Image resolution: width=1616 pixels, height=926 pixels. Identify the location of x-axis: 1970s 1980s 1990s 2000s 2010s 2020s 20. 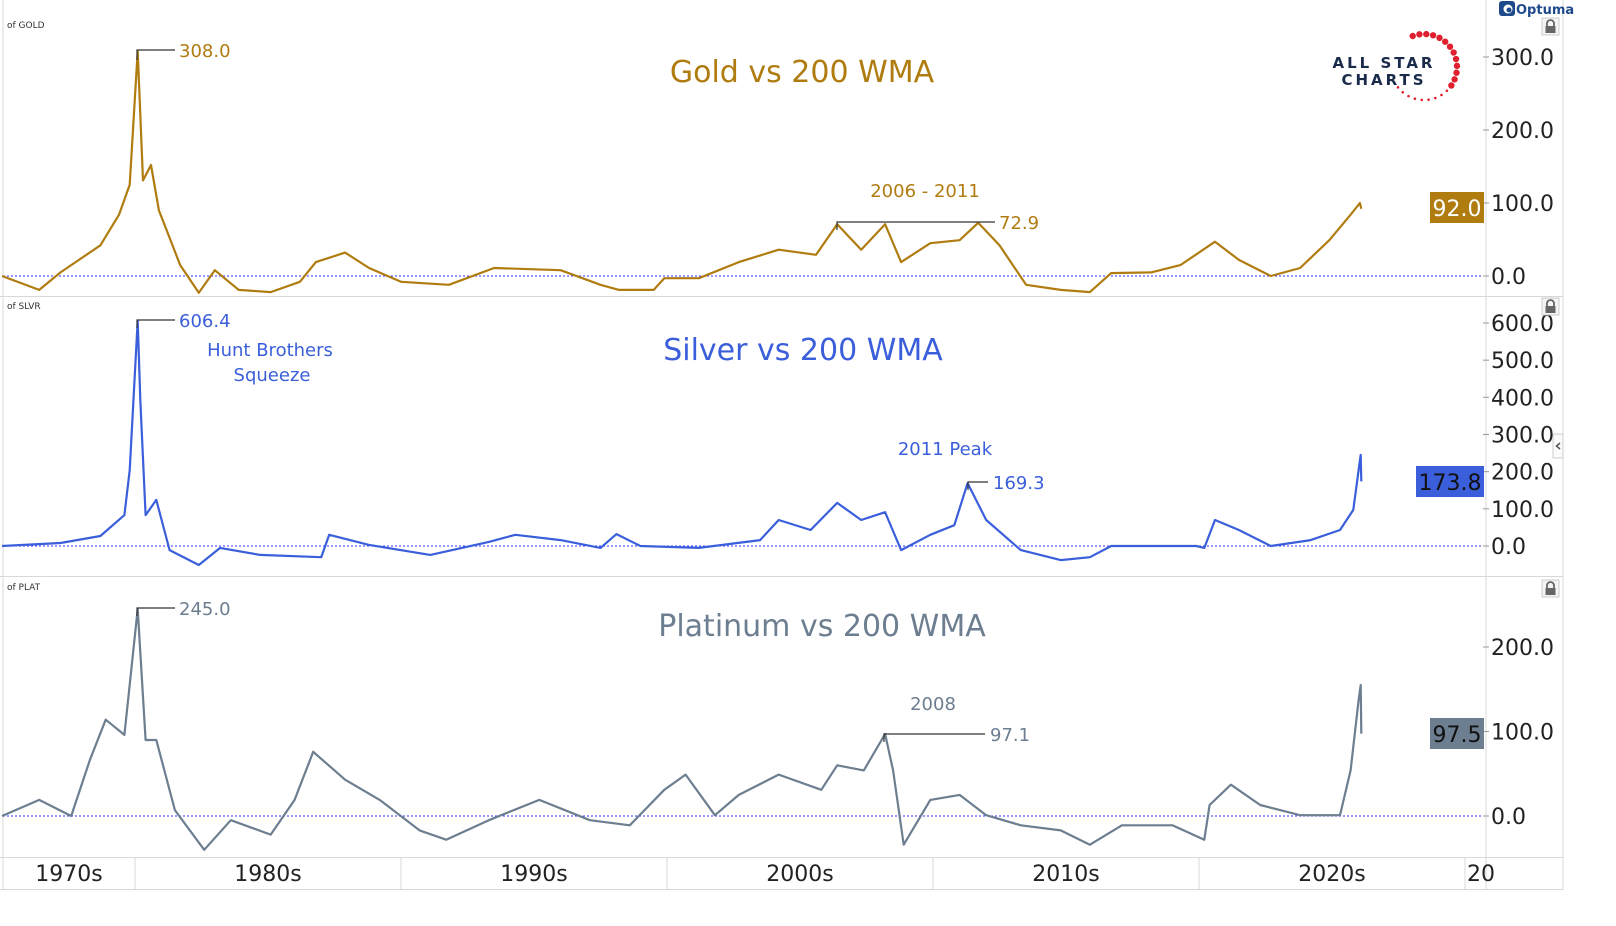
(765, 873).